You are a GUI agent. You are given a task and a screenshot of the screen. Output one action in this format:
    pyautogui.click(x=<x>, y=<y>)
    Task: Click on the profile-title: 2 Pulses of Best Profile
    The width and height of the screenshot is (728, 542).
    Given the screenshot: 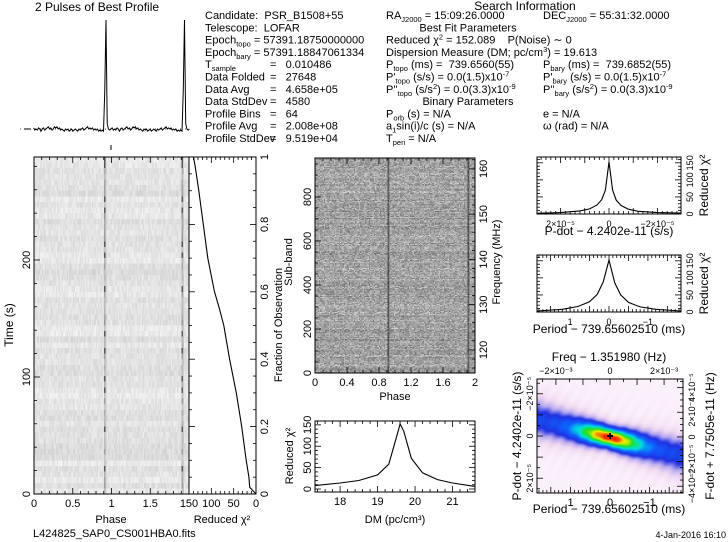 What is the action you would take?
    pyautogui.click(x=97, y=7)
    